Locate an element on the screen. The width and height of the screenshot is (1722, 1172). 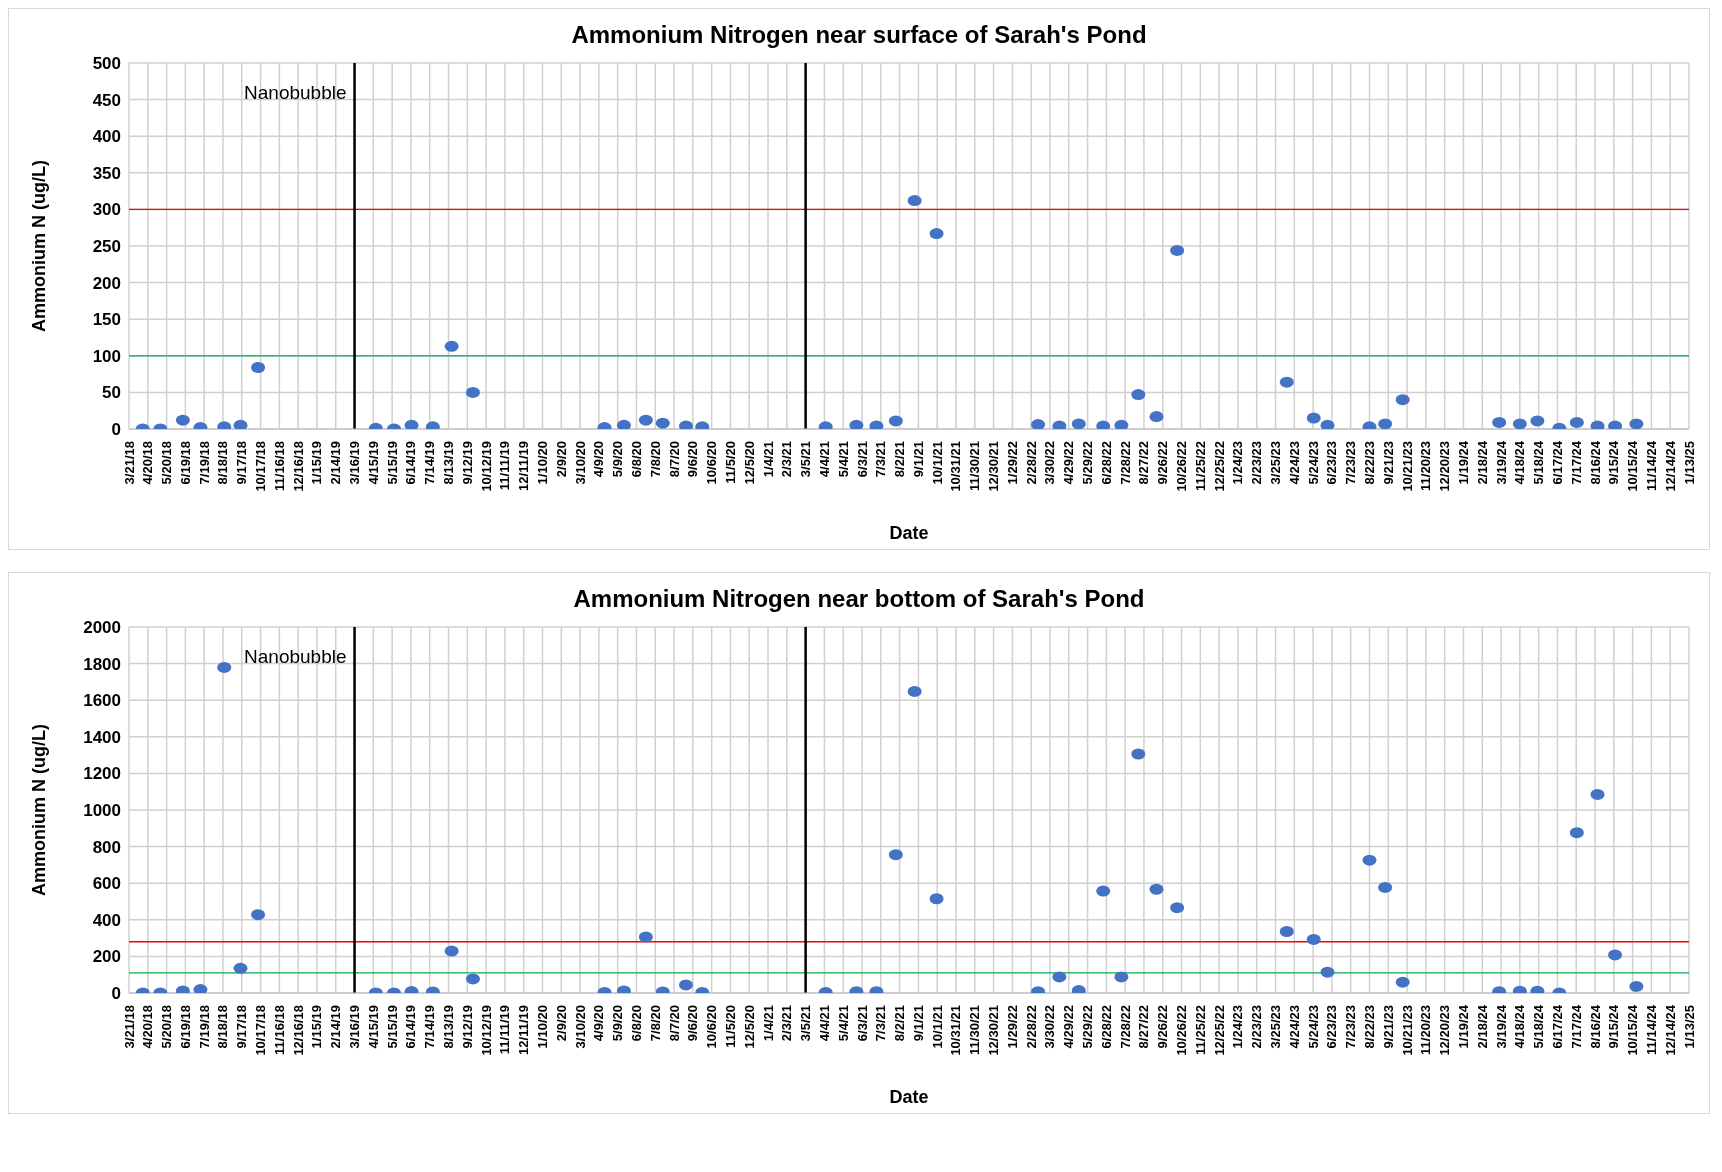
x-tick-label: 8/27/22 is located at coordinates (1144, 463).